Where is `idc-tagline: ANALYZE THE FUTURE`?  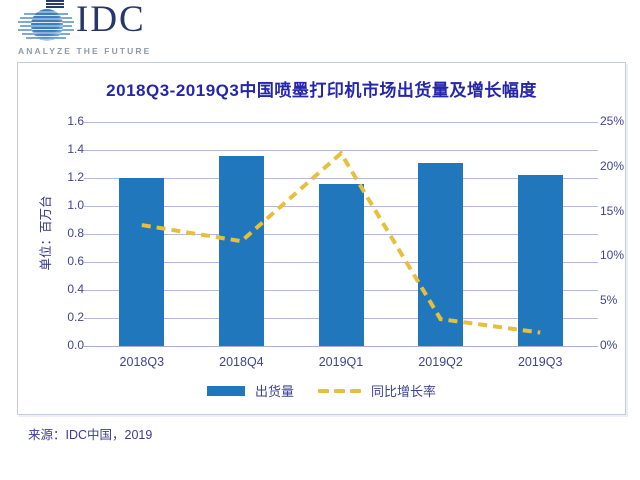
idc-tagline: ANALYZE THE FUTURE is located at coordinates (85, 51).